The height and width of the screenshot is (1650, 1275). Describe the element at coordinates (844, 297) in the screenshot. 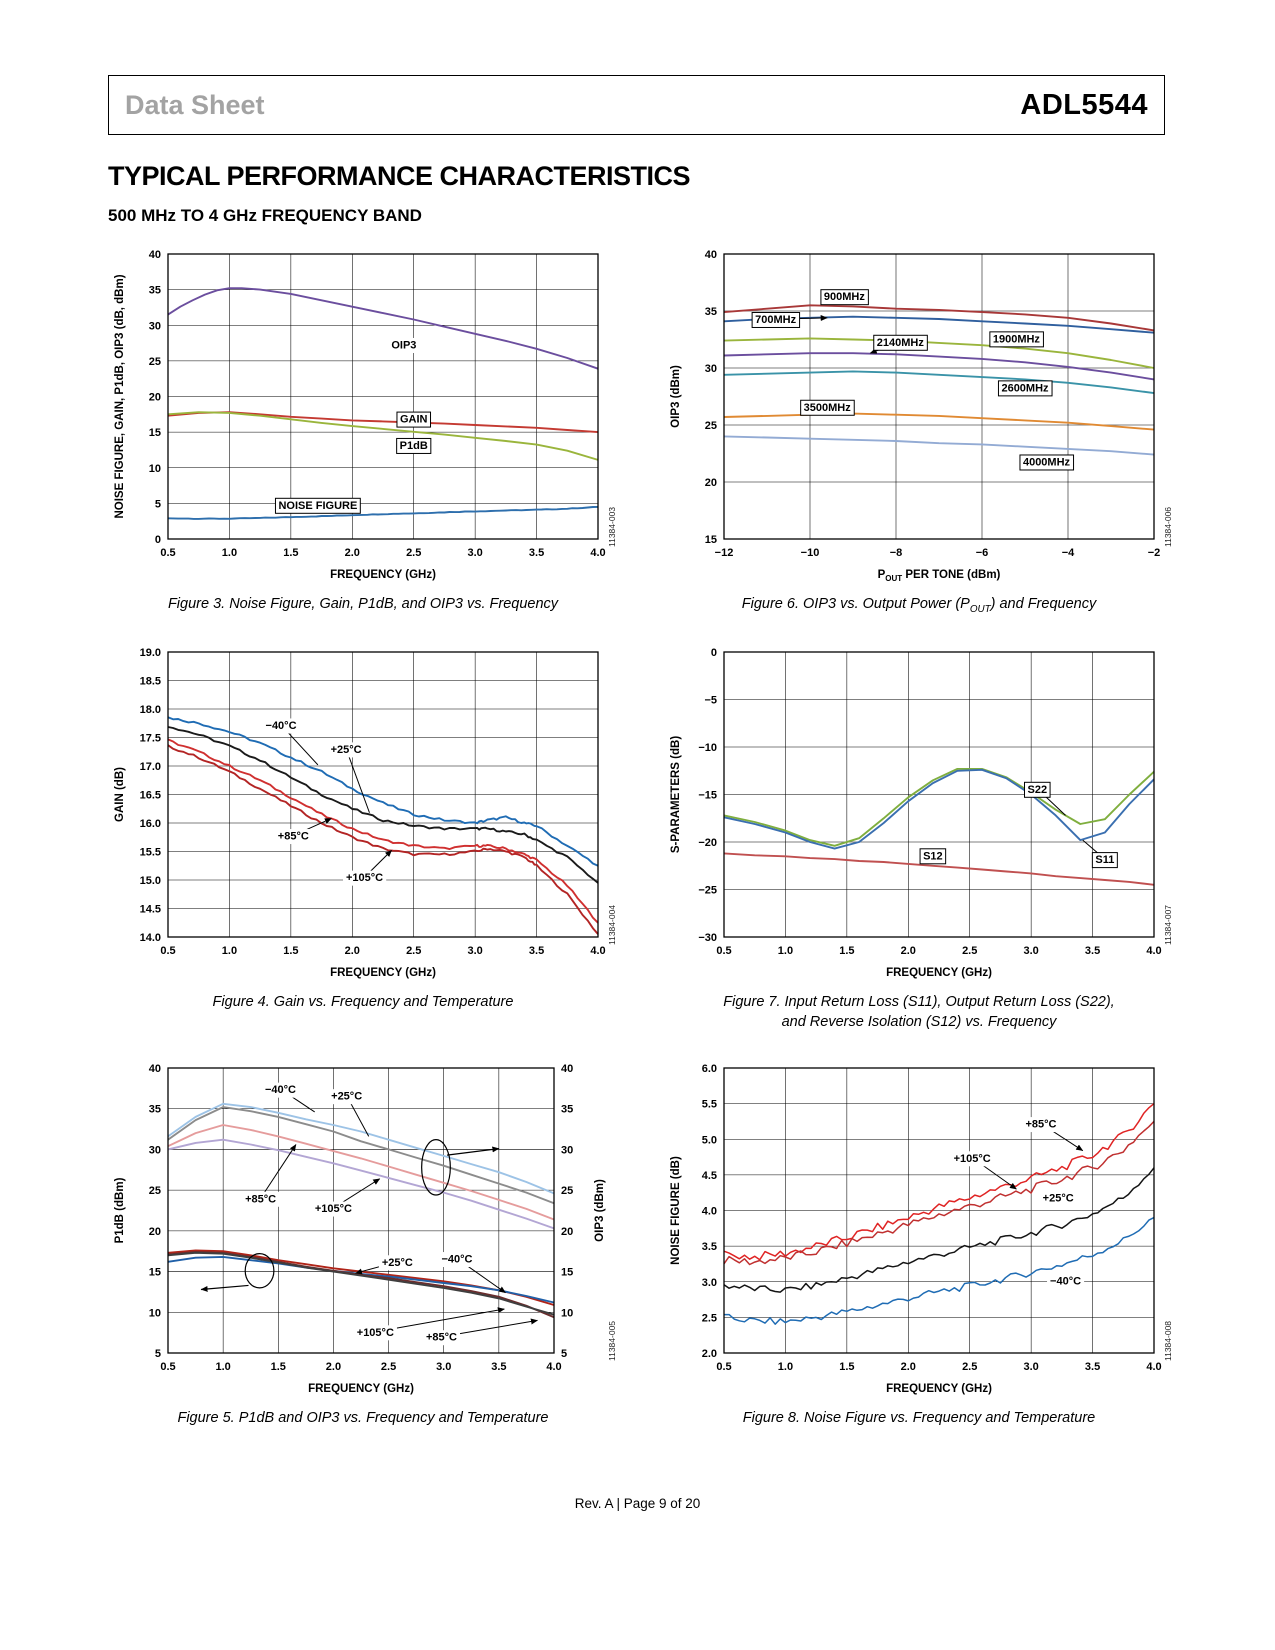

I see `annotation-label: 900MHz` at that location.